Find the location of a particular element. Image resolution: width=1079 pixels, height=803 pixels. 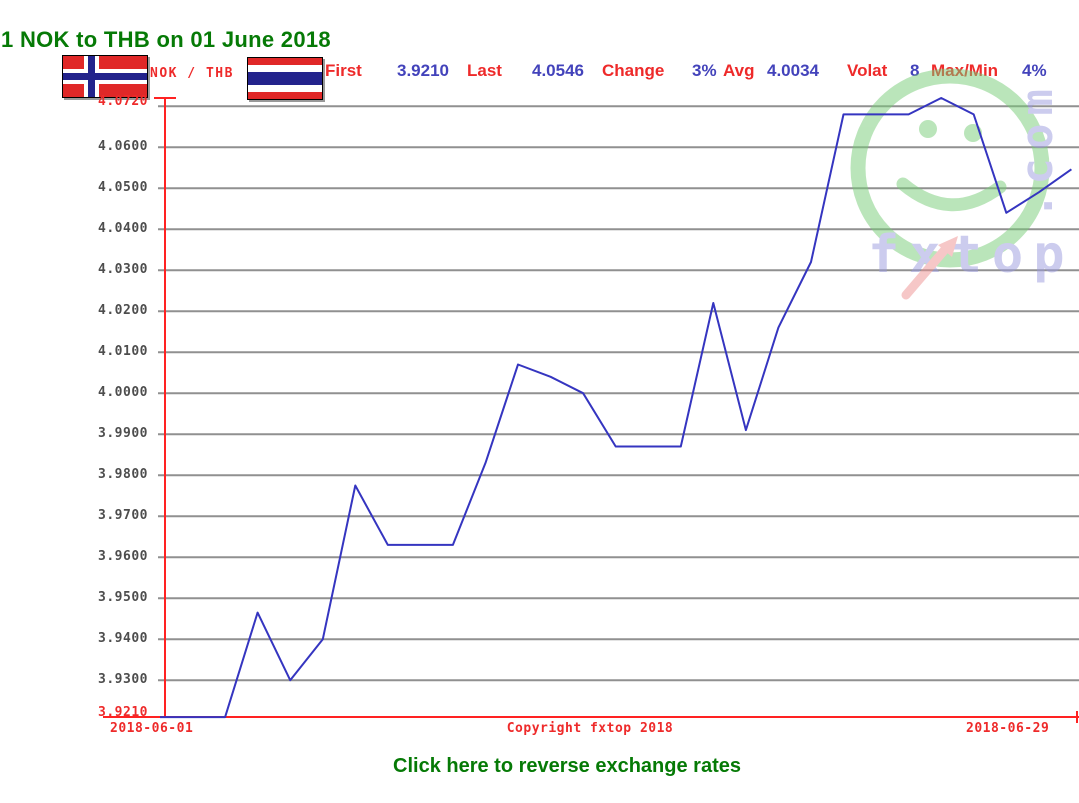

y-axis-label: 4.0500 is located at coordinates (123, 187).